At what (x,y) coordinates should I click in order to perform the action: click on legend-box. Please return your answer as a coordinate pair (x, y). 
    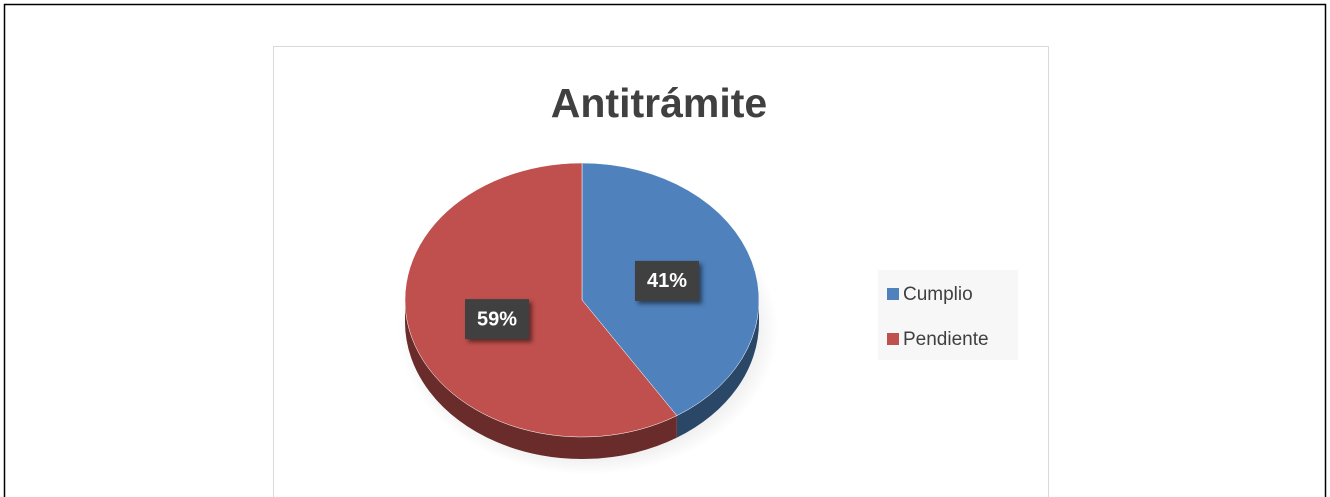
    Looking at the image, I should click on (948, 315).